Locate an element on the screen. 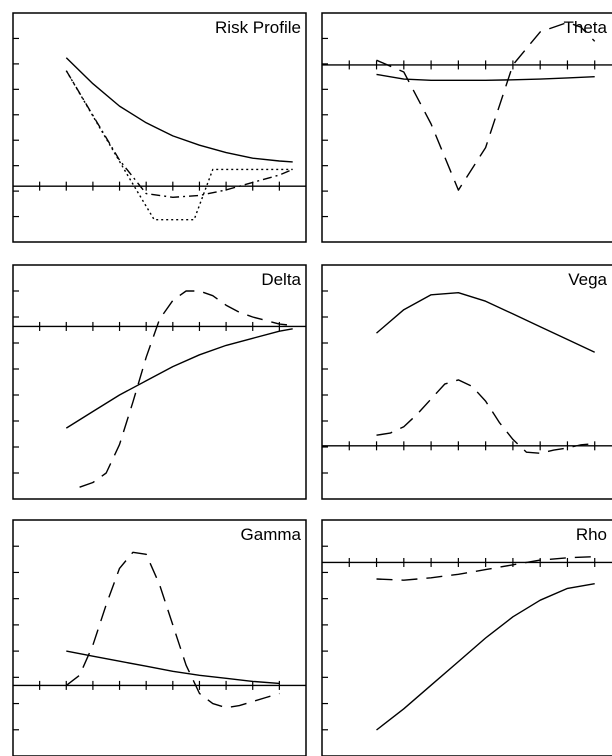 This screenshot has height=756, width=612. series-line-dotted is located at coordinates (179, 145).